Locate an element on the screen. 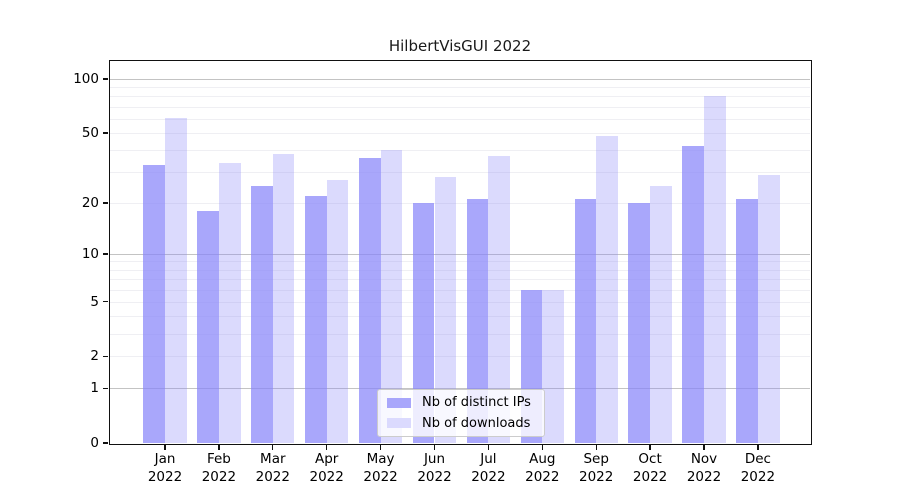 The width and height of the screenshot is (900, 500). x-tick-label: Jul 2022 is located at coordinates (488, 468).